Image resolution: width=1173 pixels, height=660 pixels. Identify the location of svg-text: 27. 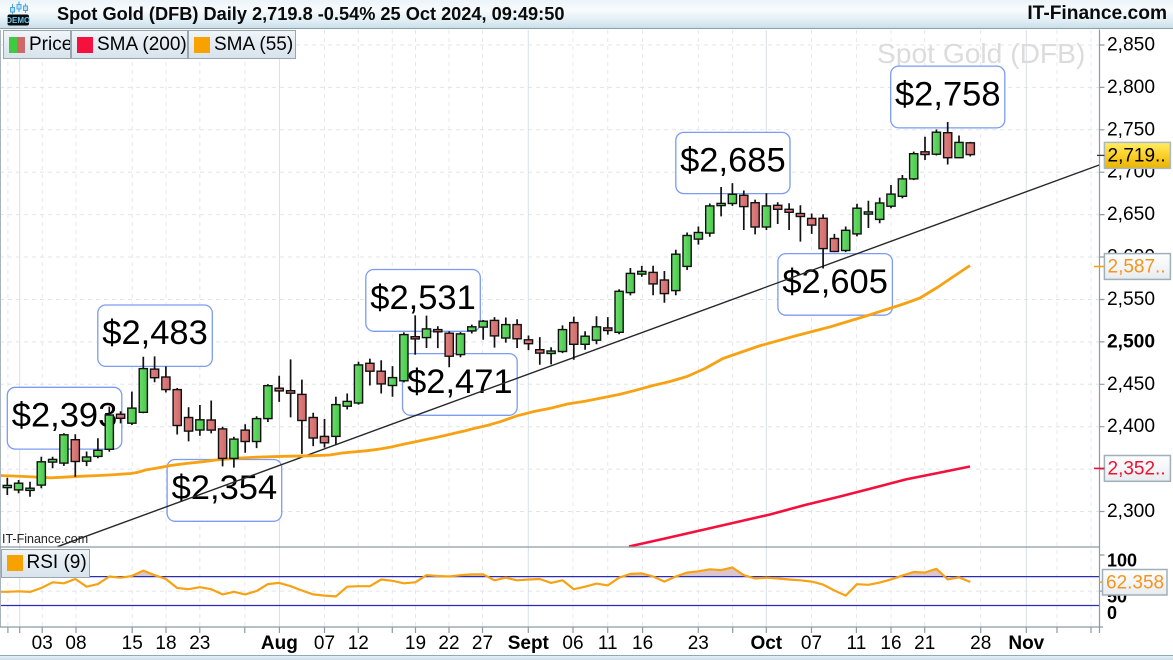
(482, 643).